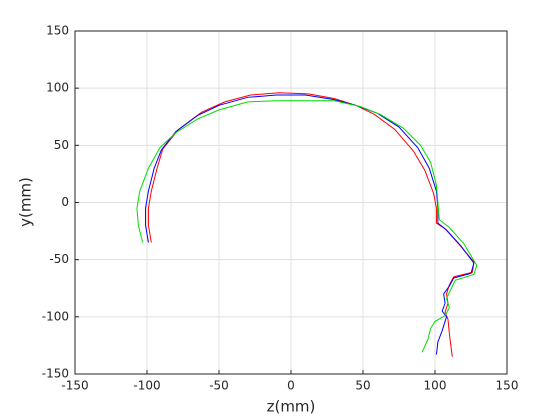 The height and width of the screenshot is (420, 560). Describe the element at coordinates (55, 316) in the screenshot. I see `y-tick-label: -100` at that location.